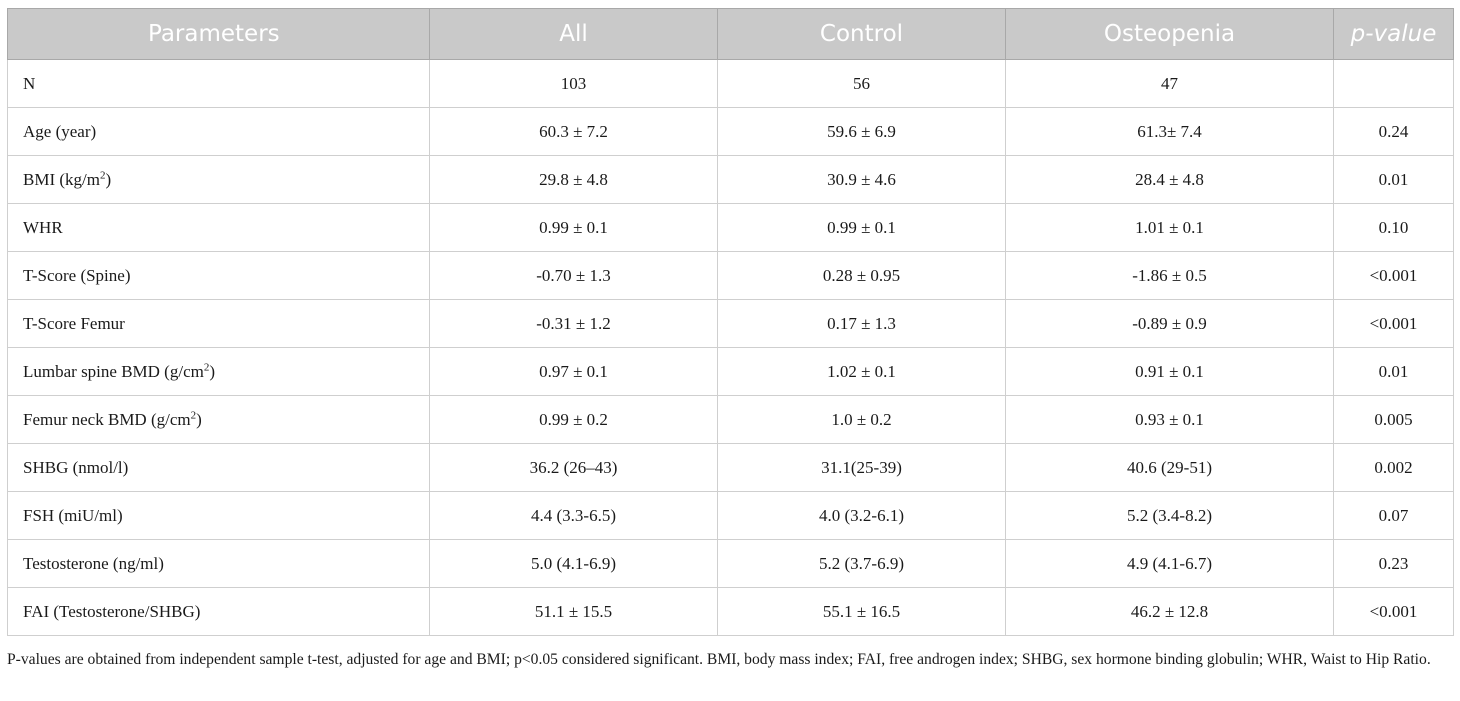 The width and height of the screenshot is (1460, 701). What do you see at coordinates (1393, 83) in the screenshot?
I see `p-value-cell` at bounding box center [1393, 83].